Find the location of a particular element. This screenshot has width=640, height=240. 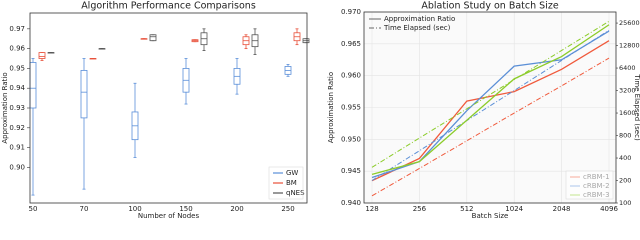

x-tick-label: 100 is located at coordinates (134, 209).